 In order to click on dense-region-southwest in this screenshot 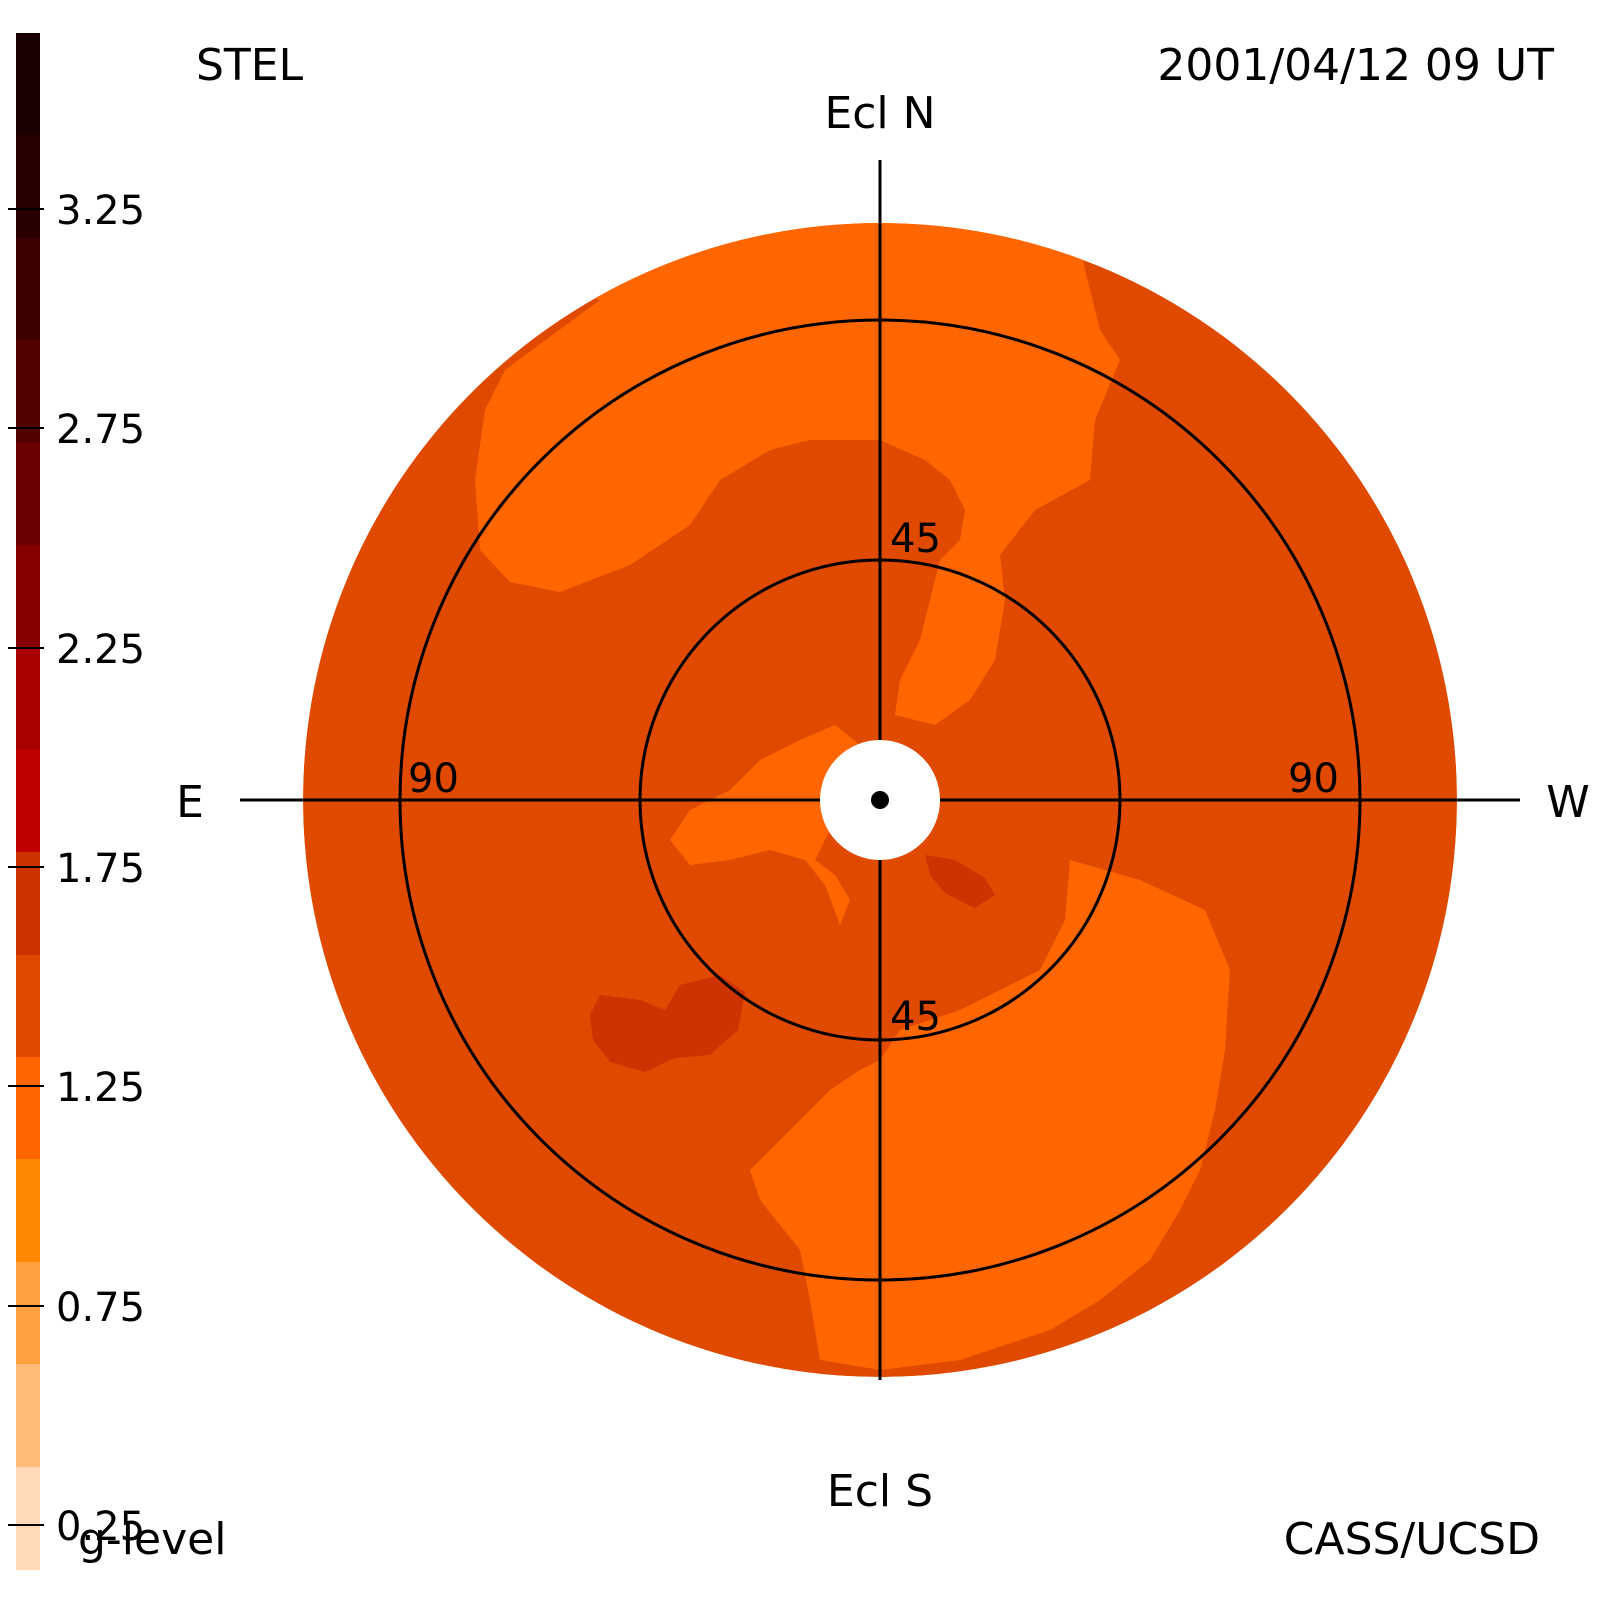, I will do `click(667, 1023)`.